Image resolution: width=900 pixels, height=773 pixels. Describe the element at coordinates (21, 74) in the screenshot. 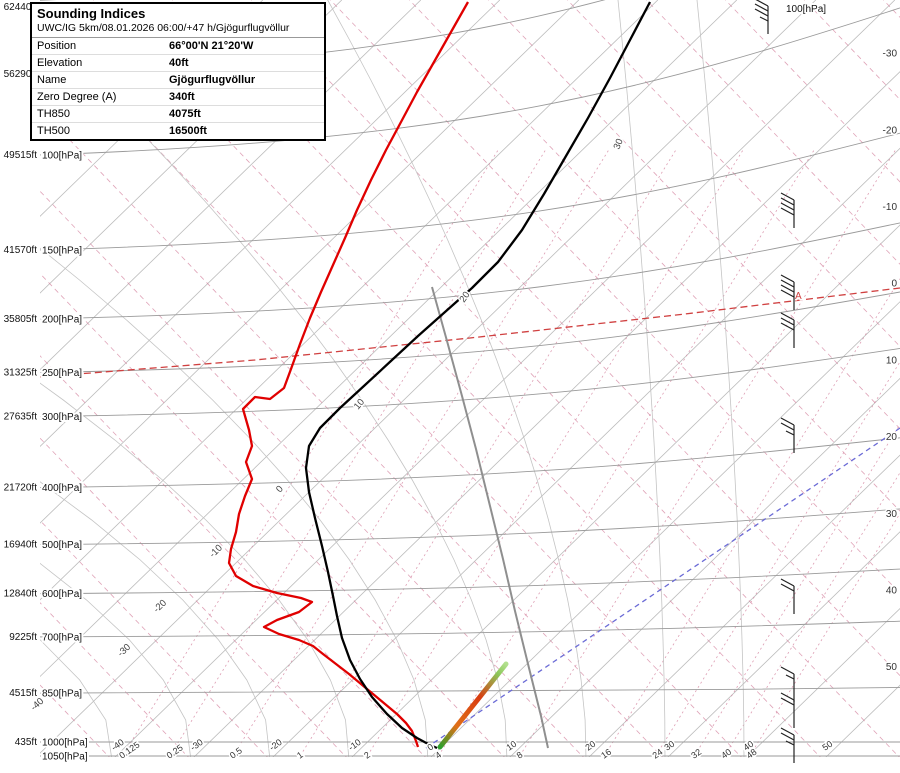

I see `altitude-label: 56290ft` at that location.